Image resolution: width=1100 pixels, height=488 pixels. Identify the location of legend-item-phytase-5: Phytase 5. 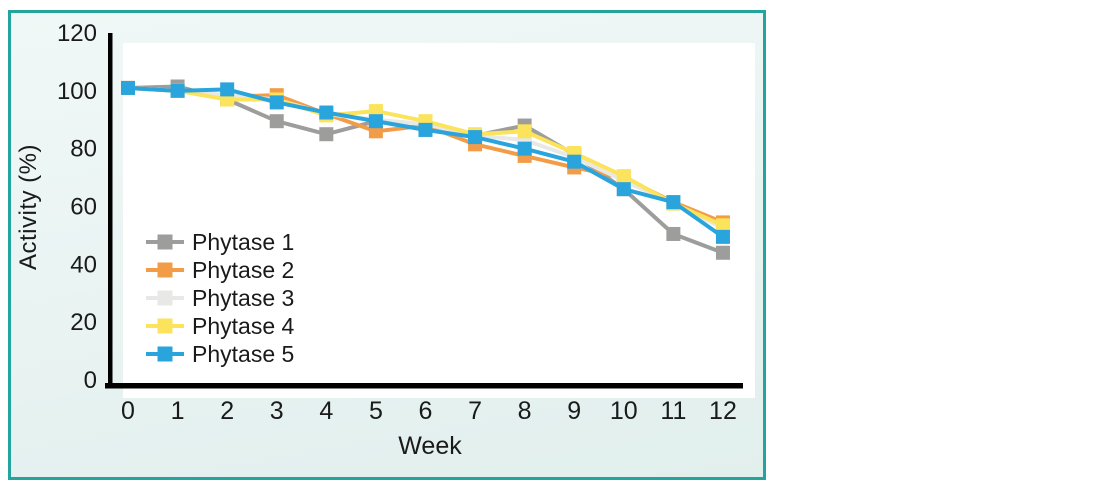
(220, 354).